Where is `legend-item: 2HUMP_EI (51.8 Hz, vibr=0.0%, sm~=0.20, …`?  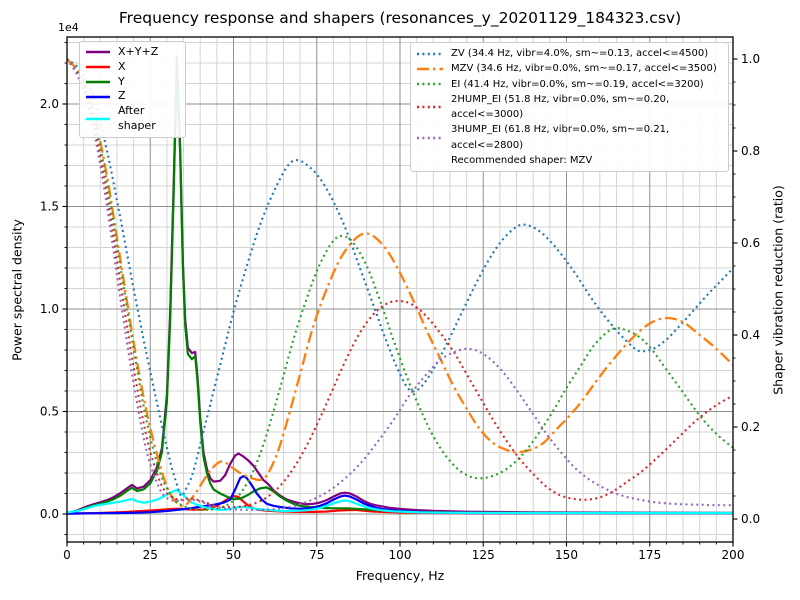 legend-item: 2HUMP_EI (51.8 Hz, vibr=0.0%, sm~=0.20, … is located at coordinates (569, 107).